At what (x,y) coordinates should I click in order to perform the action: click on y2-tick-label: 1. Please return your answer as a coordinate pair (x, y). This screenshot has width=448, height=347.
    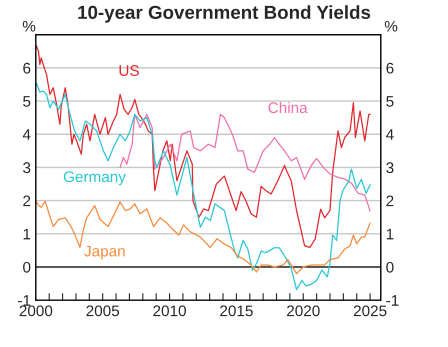
    Looking at the image, I should click on (390, 234).